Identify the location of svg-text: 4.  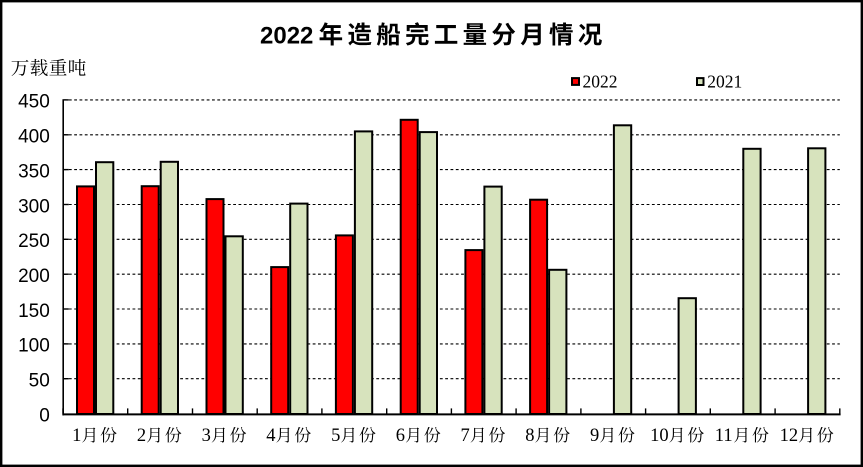
(270, 436).